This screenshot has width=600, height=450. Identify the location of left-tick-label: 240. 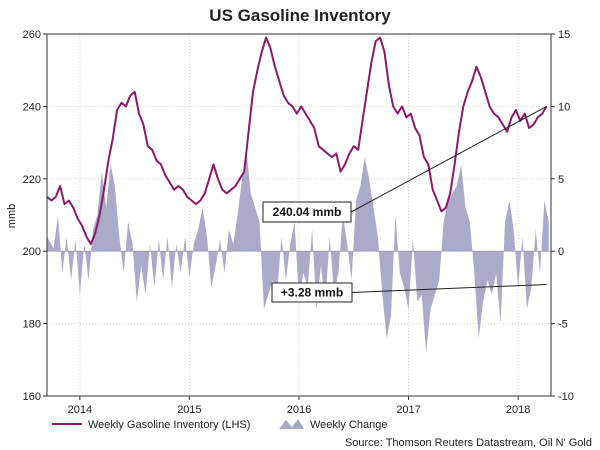
(32, 107).